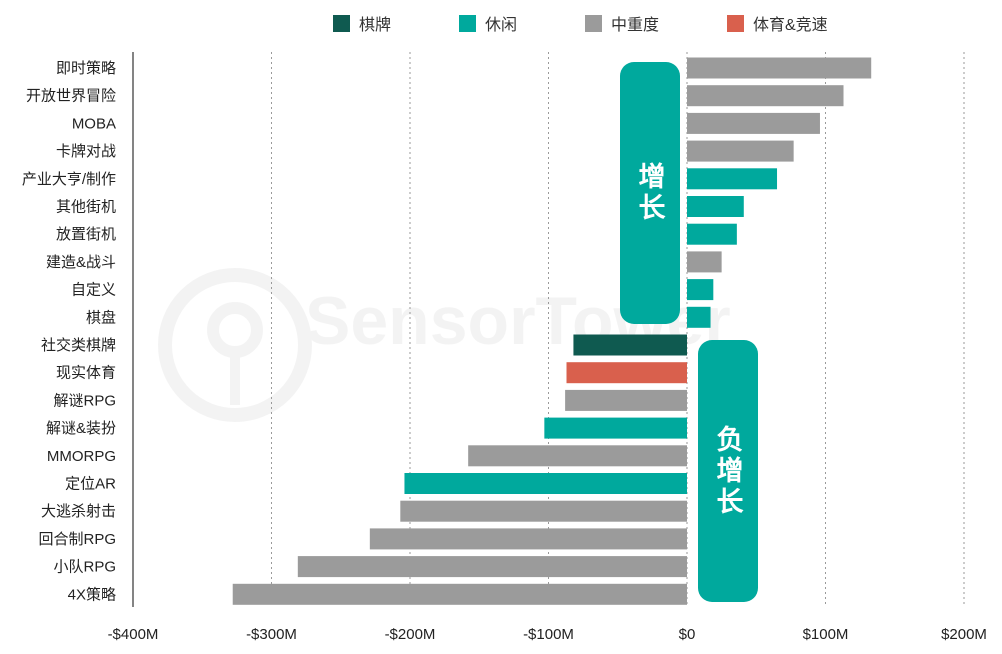 The width and height of the screenshot is (1002, 654). What do you see at coordinates (410, 634) in the screenshot?
I see `x-tick-label: -$200M` at bounding box center [410, 634].